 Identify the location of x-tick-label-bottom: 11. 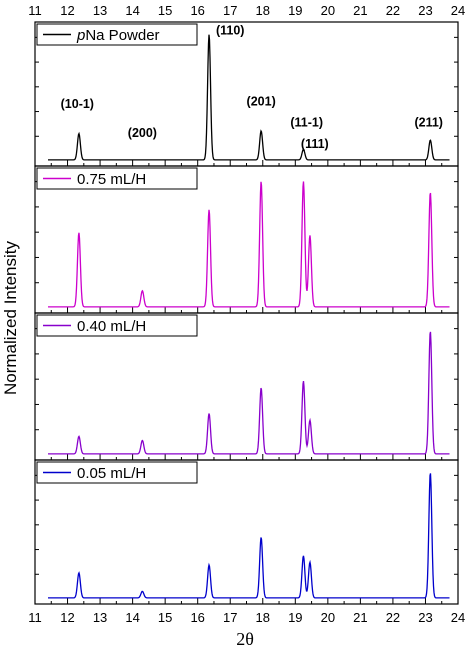
(35, 617).